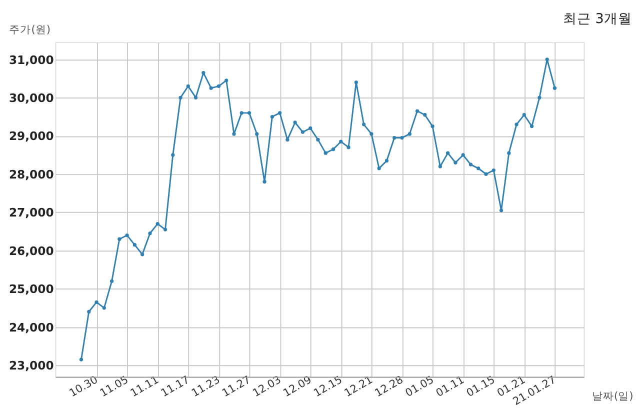 The width and height of the screenshot is (640, 414). Describe the element at coordinates (31, 59) in the screenshot. I see `y-tick-label: 31,000` at that location.